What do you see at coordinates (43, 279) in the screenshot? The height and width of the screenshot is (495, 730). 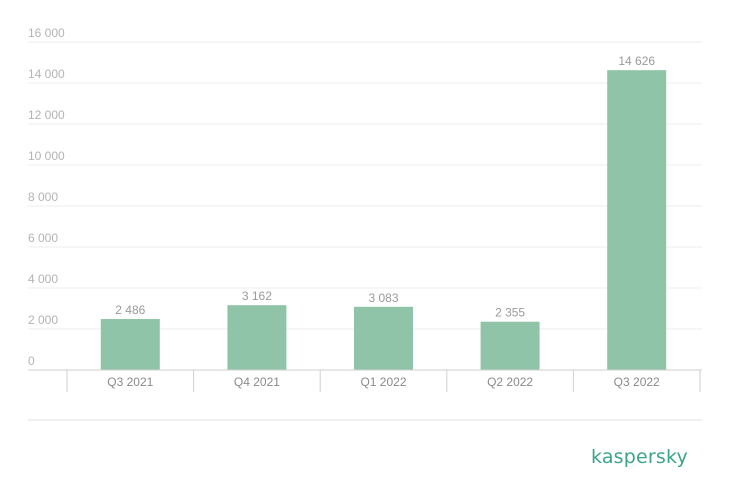 I see `y-tick-label: 4 000` at bounding box center [43, 279].